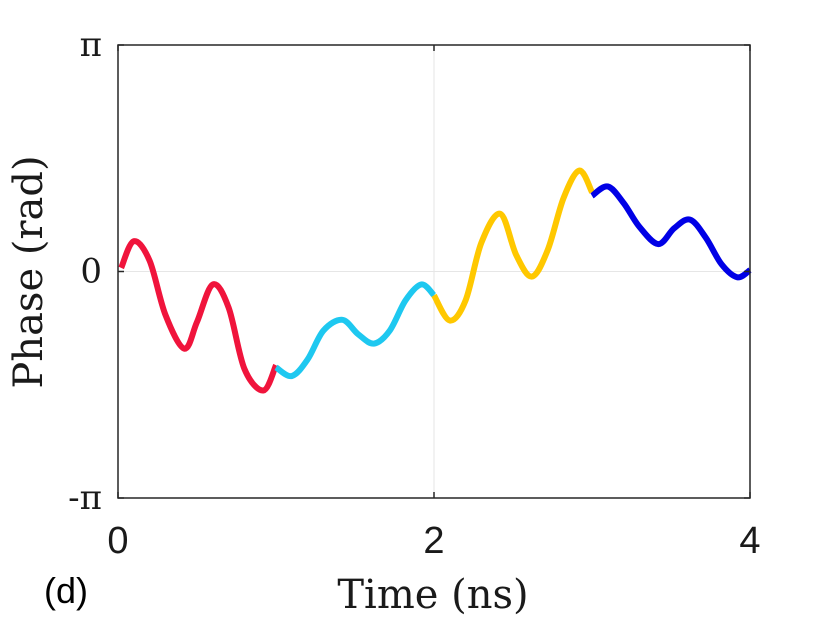 This screenshot has width=830, height=623. Describe the element at coordinates (91, 272) in the screenshot. I see `y-tick-label: 0` at that location.